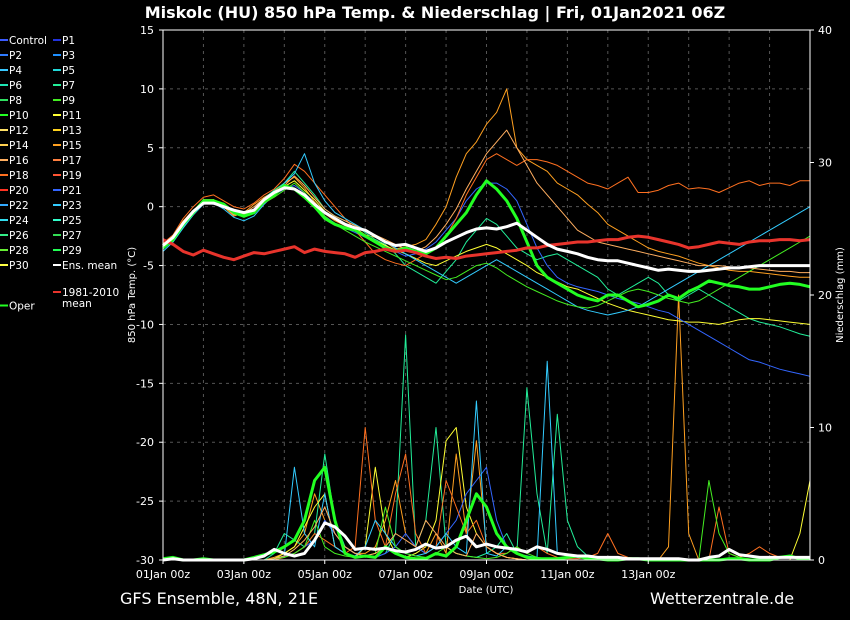 The height and width of the screenshot is (620, 850). Describe the element at coordinates (19, 146) in the screenshot. I see `legend-label-p14: P14` at that location.